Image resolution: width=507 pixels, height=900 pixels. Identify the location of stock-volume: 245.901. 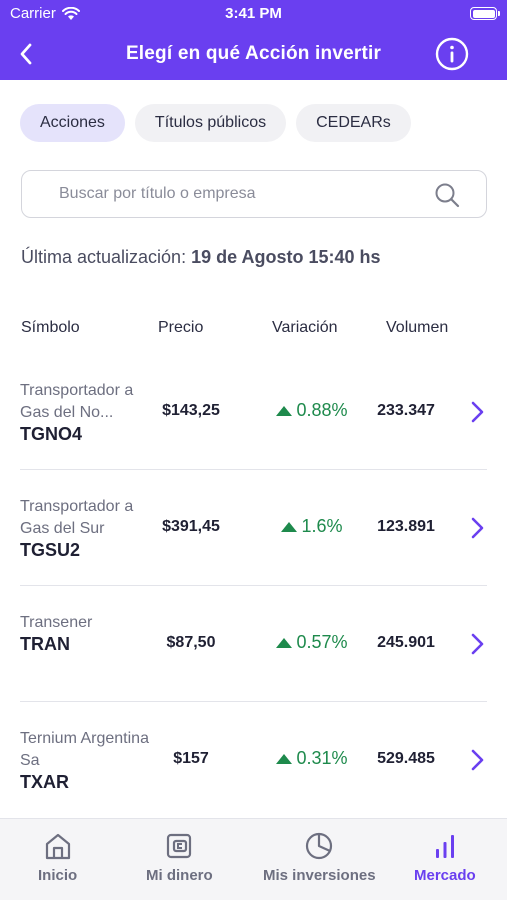
(406, 642).